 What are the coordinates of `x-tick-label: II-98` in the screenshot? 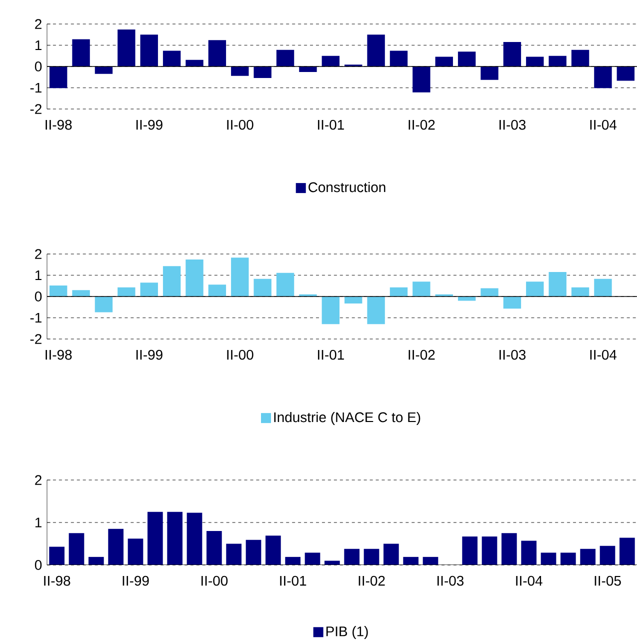 It's located at (59, 125).